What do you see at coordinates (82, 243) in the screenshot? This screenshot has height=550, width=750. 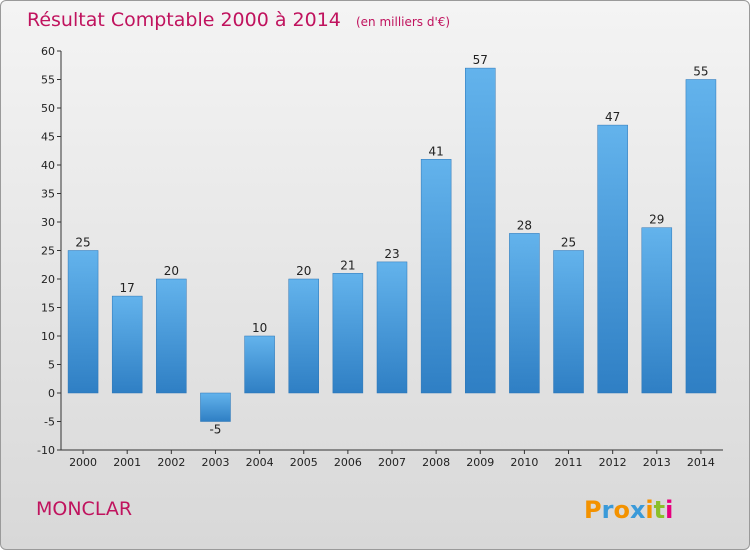 I see `data-label-2000: 25` at bounding box center [82, 243].